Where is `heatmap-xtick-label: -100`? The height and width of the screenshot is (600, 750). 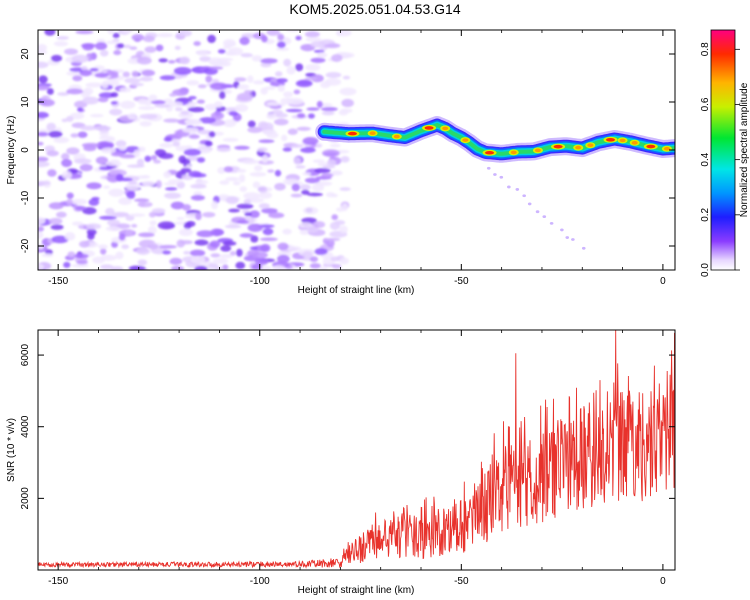
heatmap-xtick-label: -100 is located at coordinates (260, 281).